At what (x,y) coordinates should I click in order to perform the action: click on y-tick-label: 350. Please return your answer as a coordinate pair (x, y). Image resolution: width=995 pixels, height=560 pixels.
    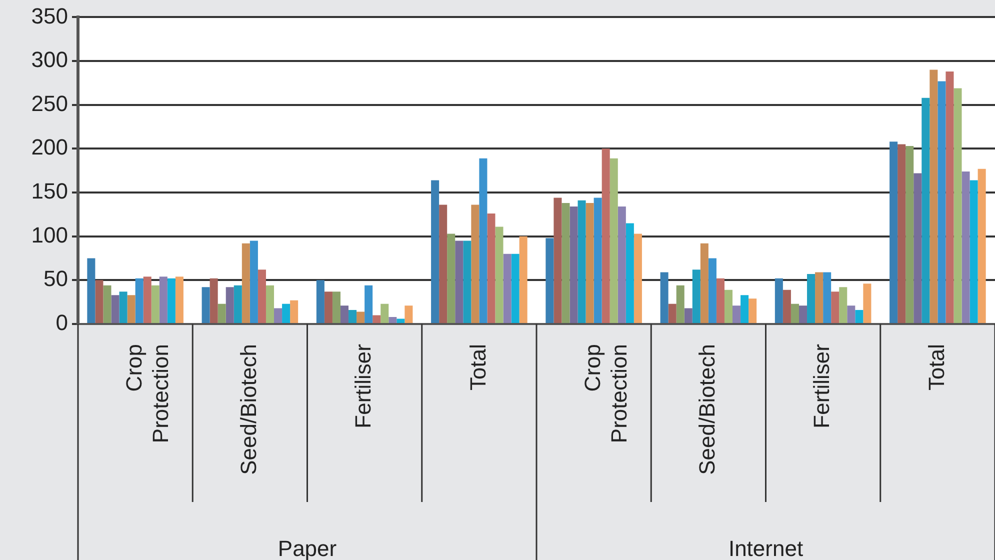
    Looking at the image, I should click on (49, 15).